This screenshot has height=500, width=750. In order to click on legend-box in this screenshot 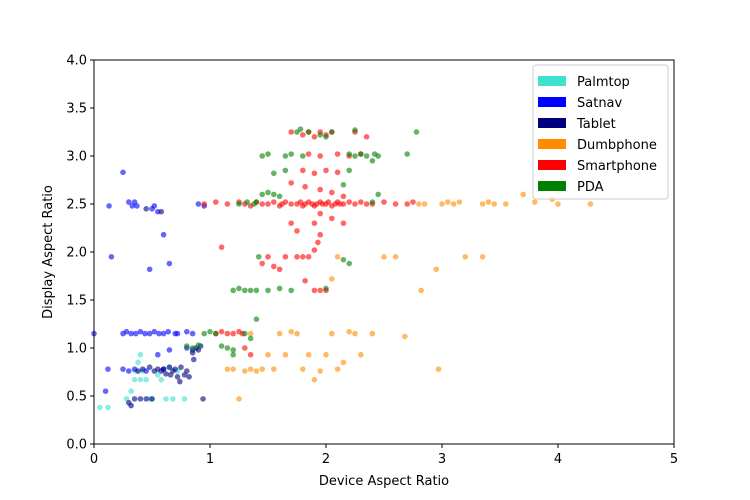, I will do `click(600, 132)`.